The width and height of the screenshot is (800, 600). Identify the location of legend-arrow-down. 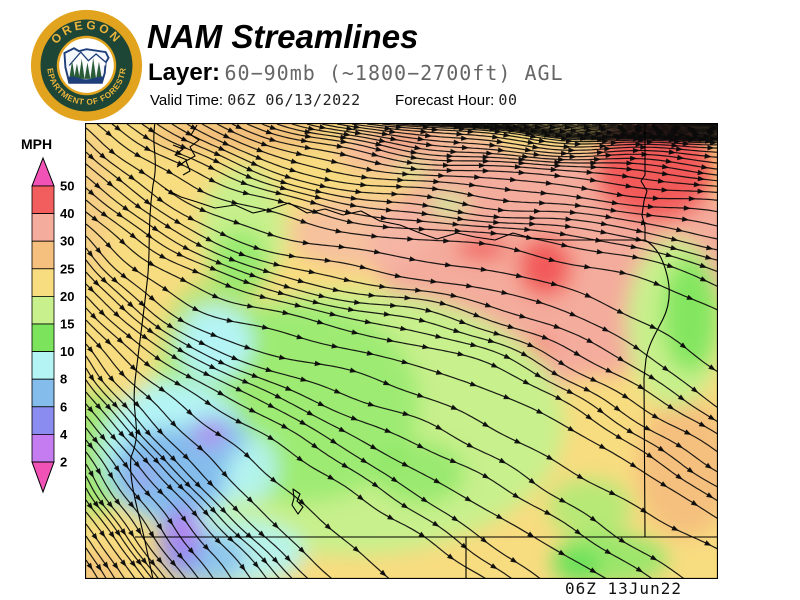
(43, 477).